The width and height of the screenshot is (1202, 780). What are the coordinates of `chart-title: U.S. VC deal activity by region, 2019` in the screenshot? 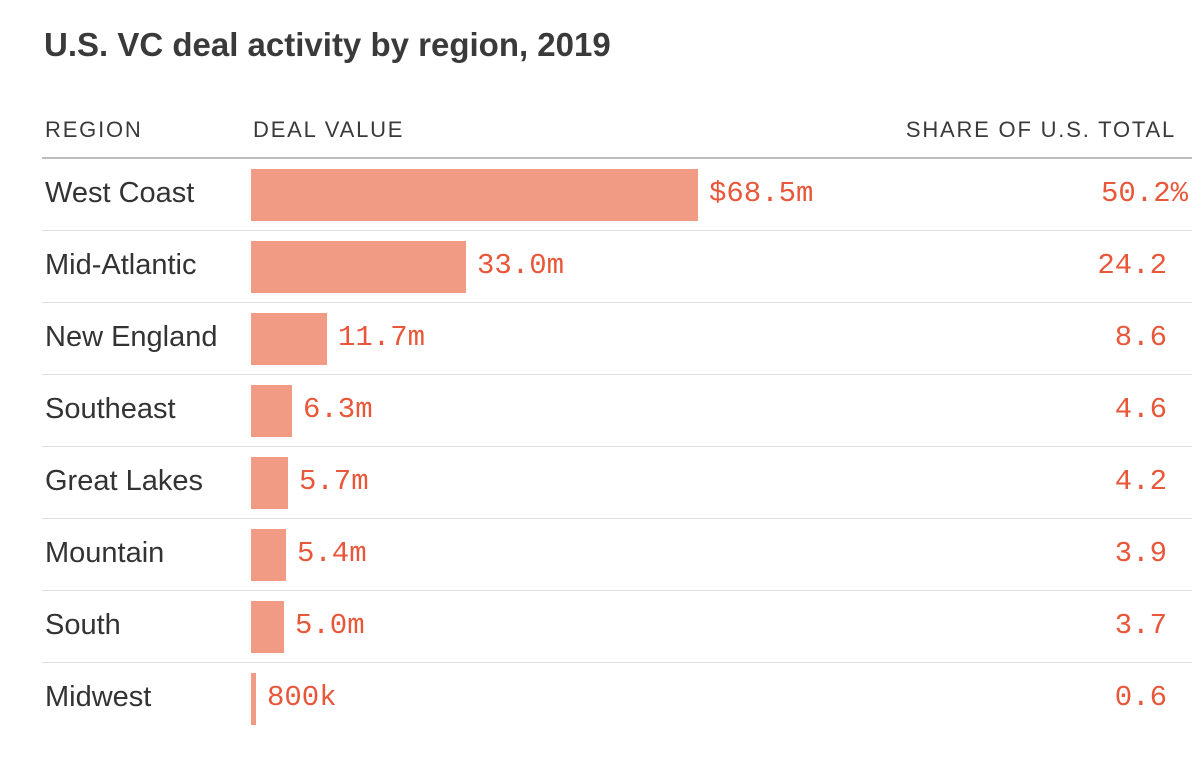 It's located at (327, 44).